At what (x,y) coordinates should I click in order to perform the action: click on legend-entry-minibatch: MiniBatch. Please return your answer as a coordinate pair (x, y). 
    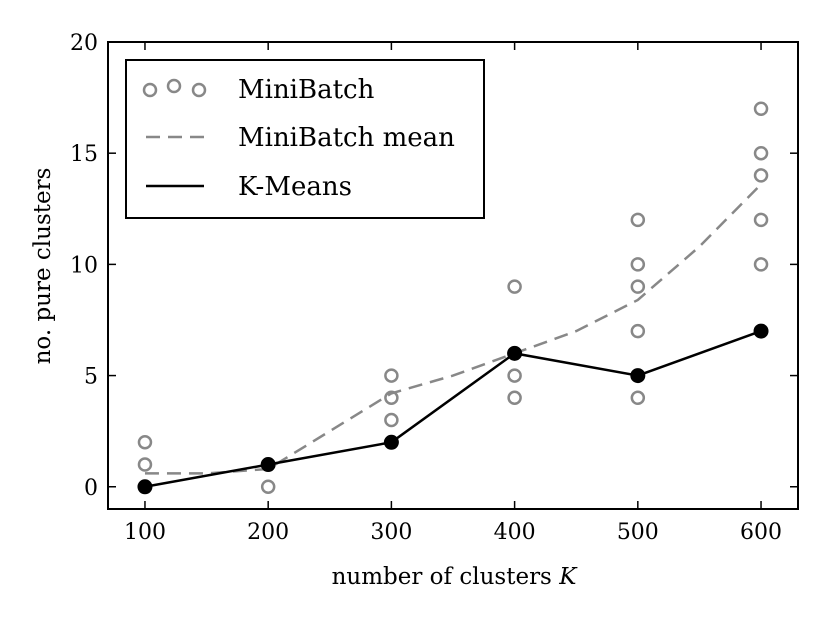
    Looking at the image, I should click on (258, 90).